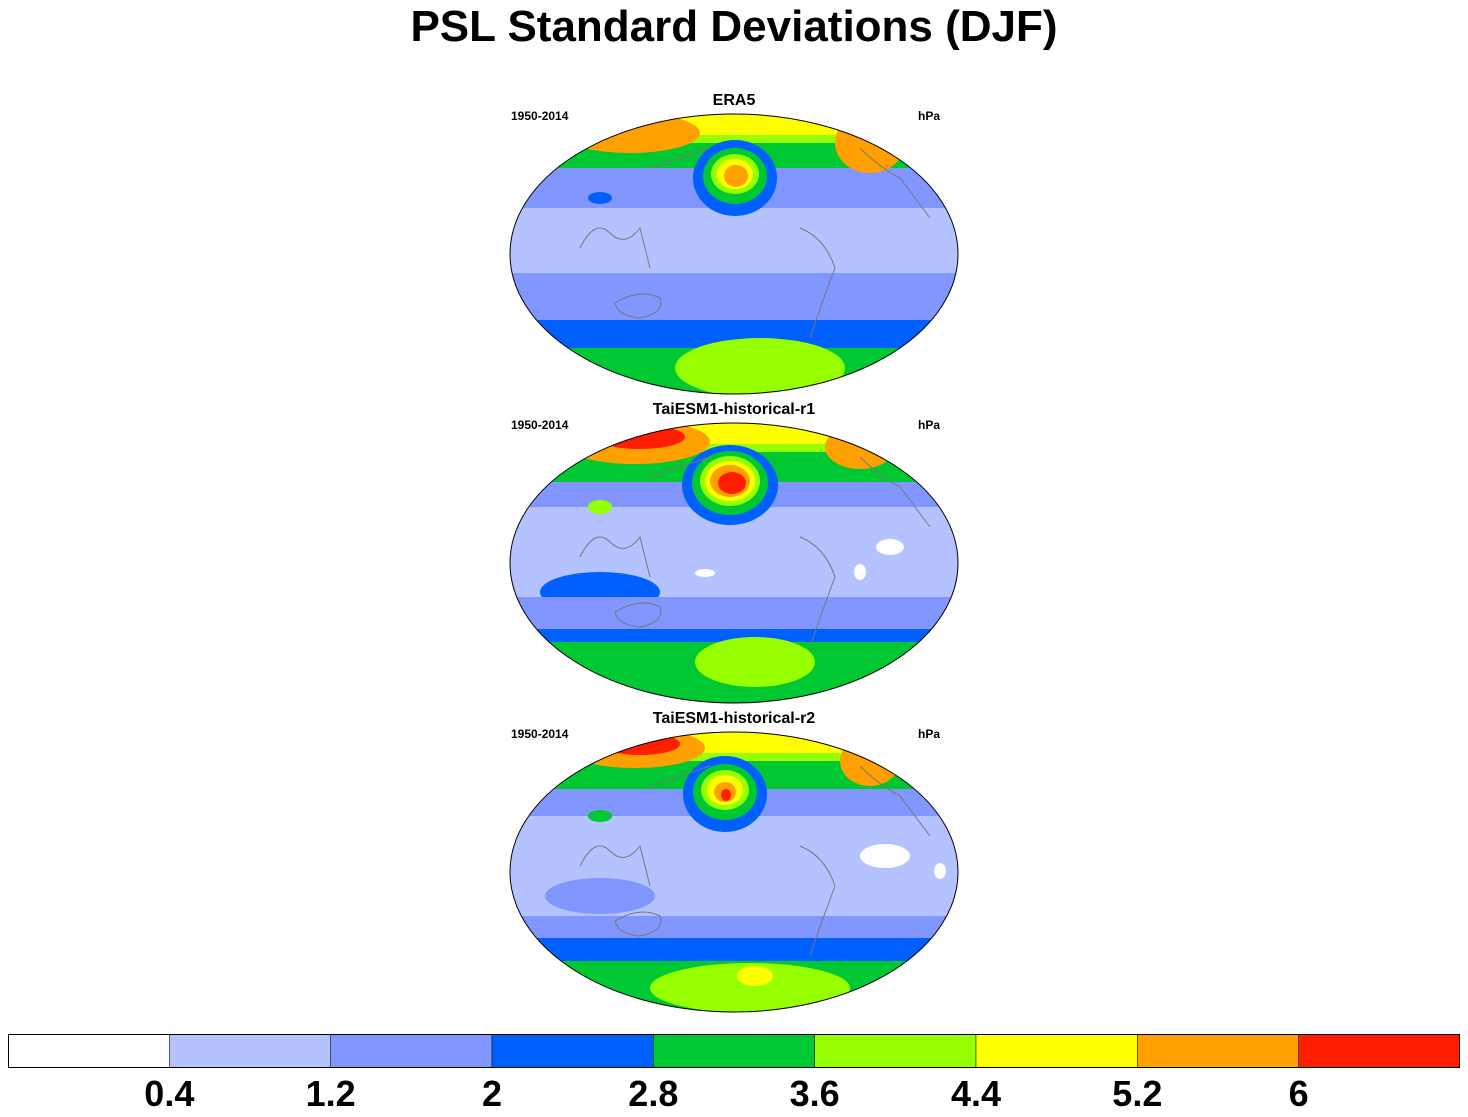  I want to click on colorbar-tick-label: 6, so click(1298, 1093).